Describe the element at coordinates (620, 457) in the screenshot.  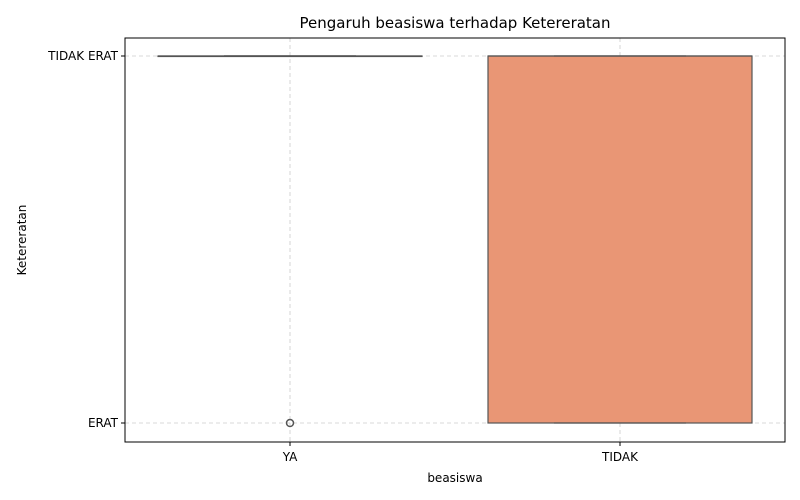
I see `x-tick-label: TIDAK` at that location.